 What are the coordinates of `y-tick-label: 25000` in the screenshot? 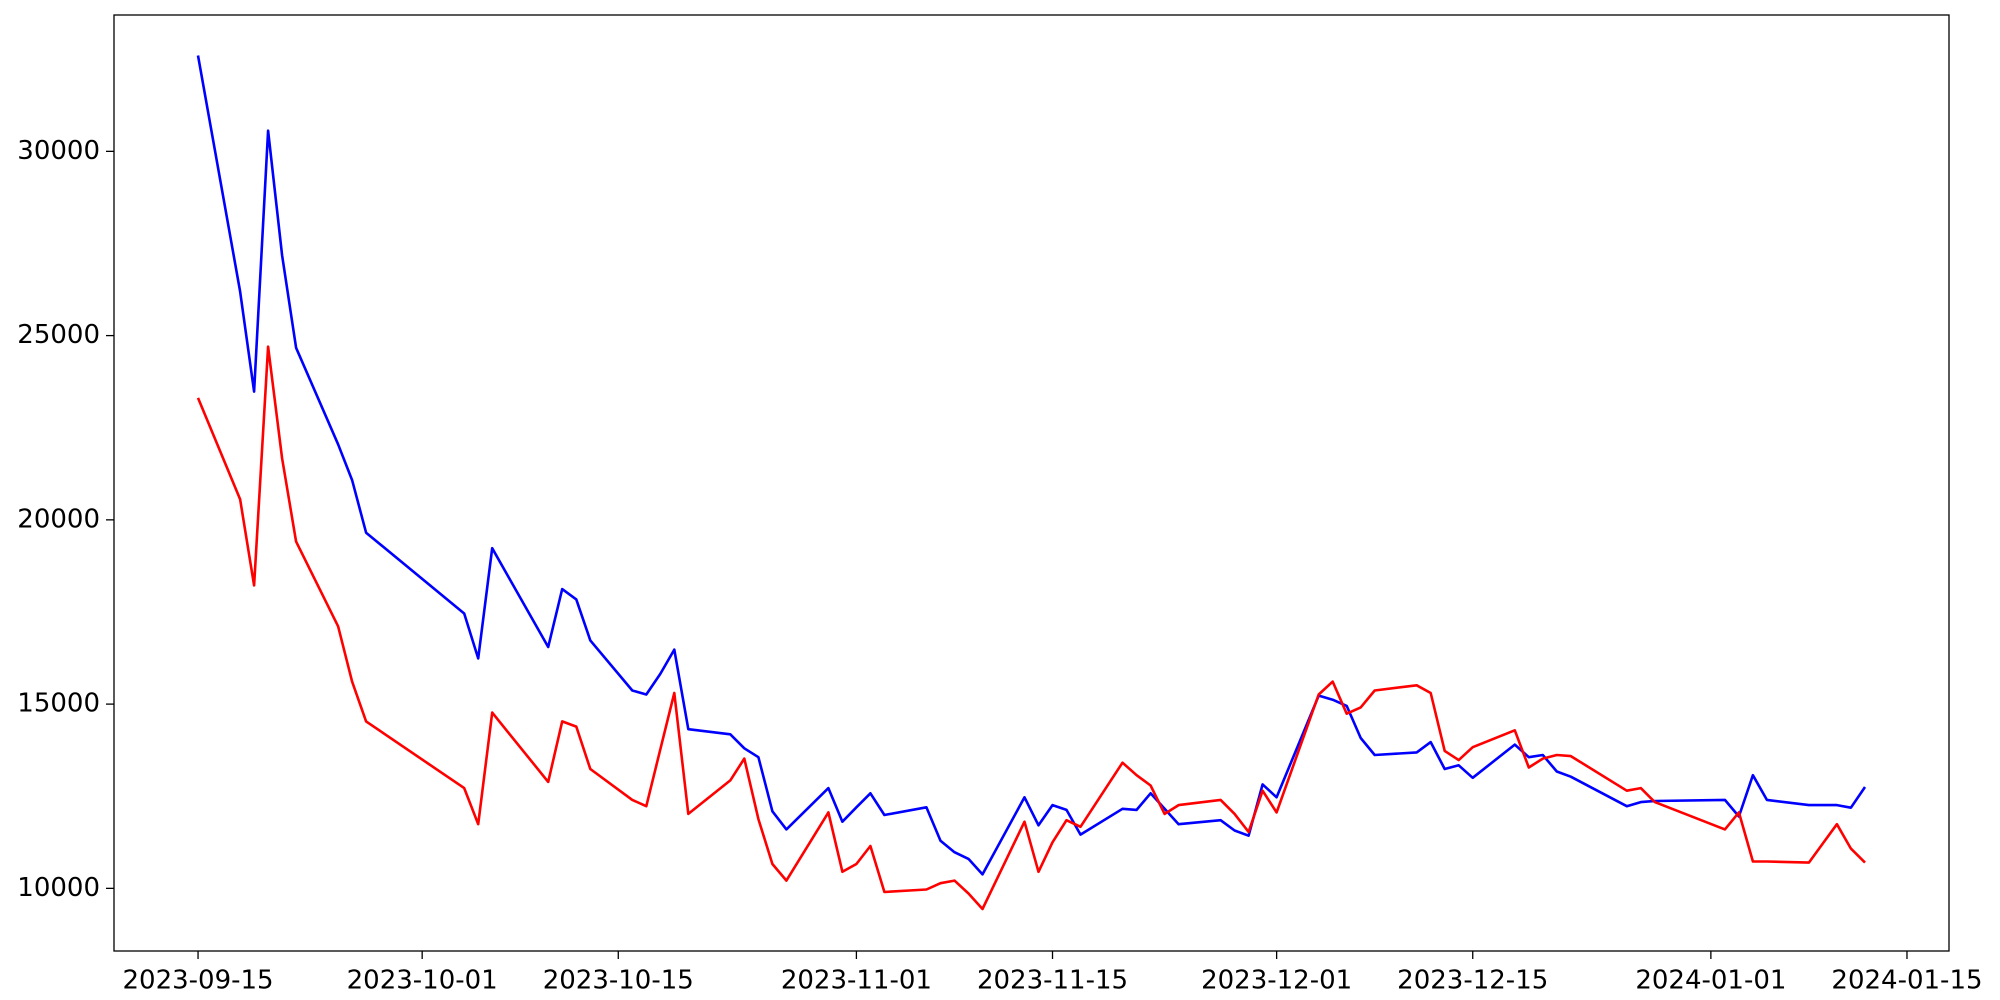 It's located at (58, 335).